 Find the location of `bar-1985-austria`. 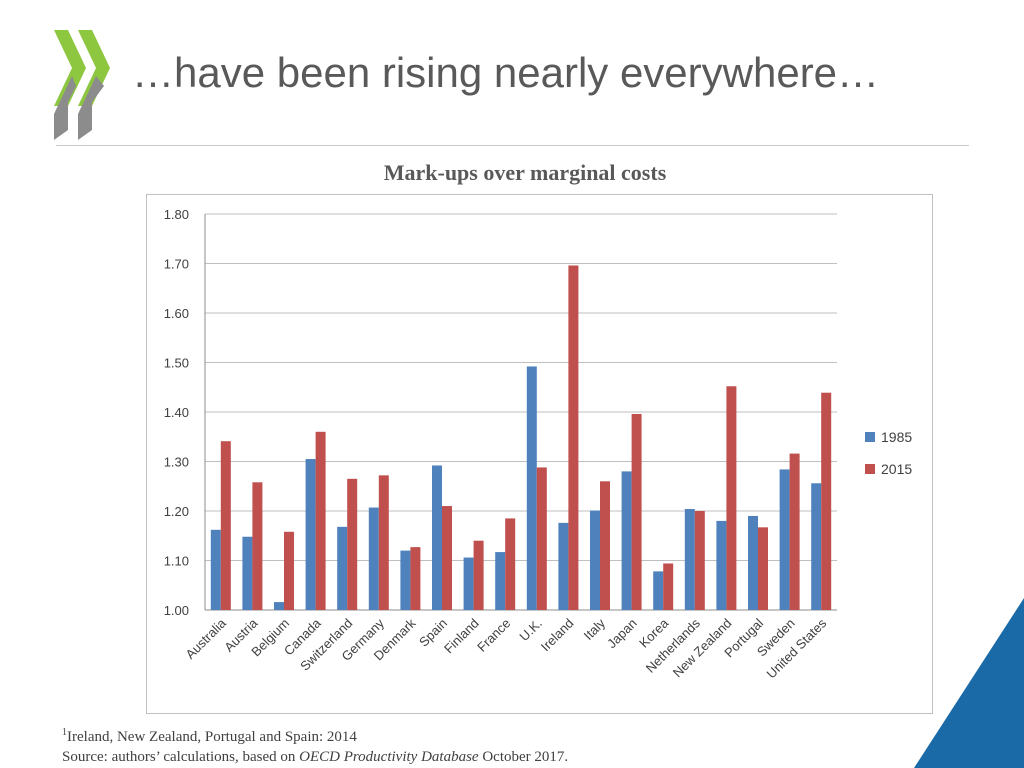

bar-1985-austria is located at coordinates (247, 573).